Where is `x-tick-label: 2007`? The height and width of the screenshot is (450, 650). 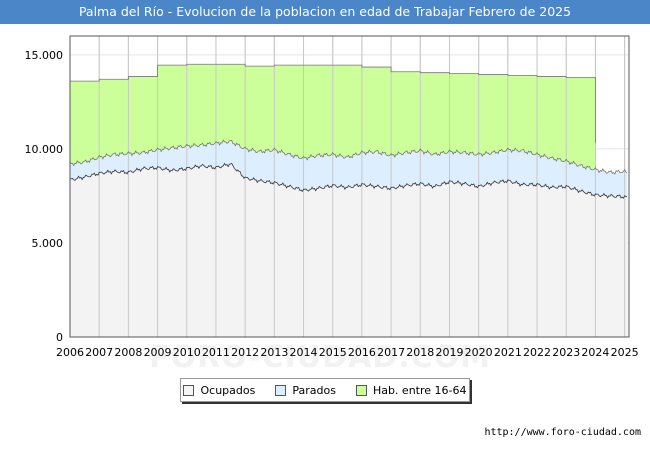 x-tick-label: 2007 is located at coordinates (99, 352).